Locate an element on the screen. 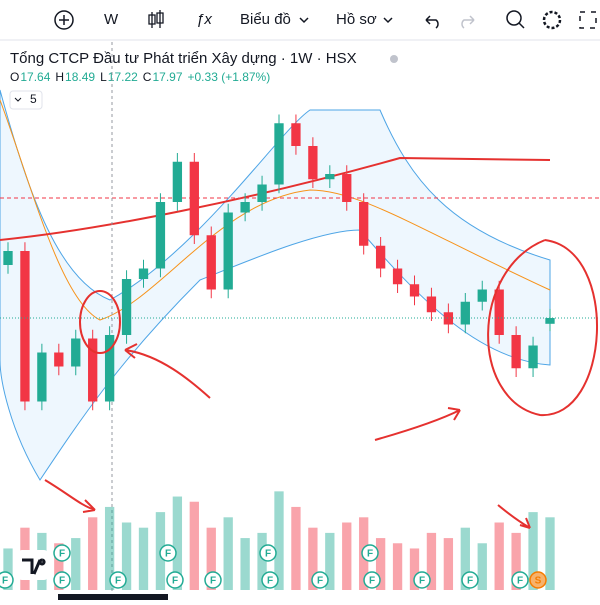 The image size is (600, 605). ohlc-legend: O 17.64 H 18.49 L 17.22 C 17.97 +0.33 (+1.87%) is located at coordinates (140, 77).